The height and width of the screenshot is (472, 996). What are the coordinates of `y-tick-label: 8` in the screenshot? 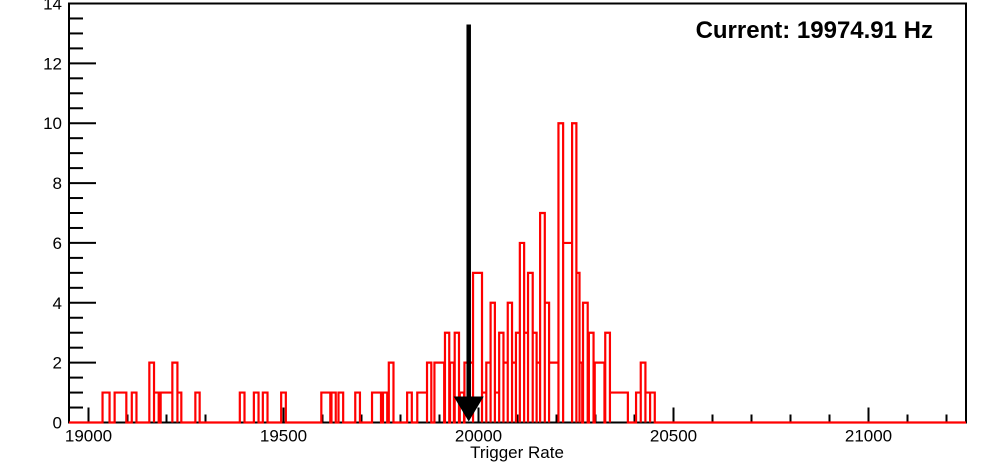 It's located at (57, 183).